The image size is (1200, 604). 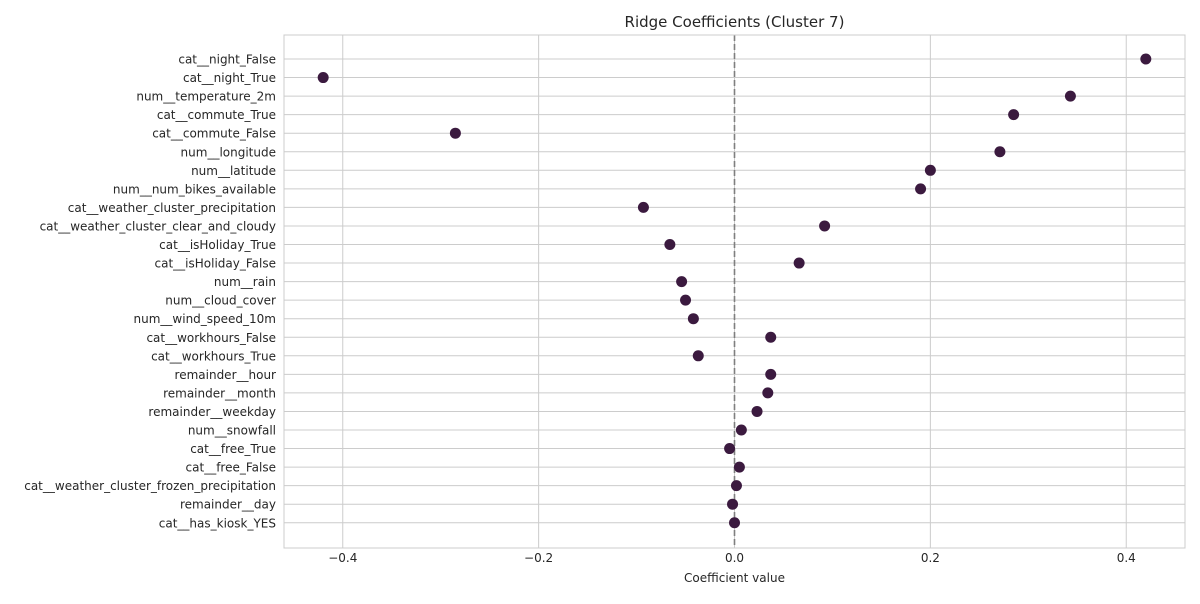 What do you see at coordinates (226, 375) in the screenshot?
I see `y-tick-label: remainder__hour` at bounding box center [226, 375].